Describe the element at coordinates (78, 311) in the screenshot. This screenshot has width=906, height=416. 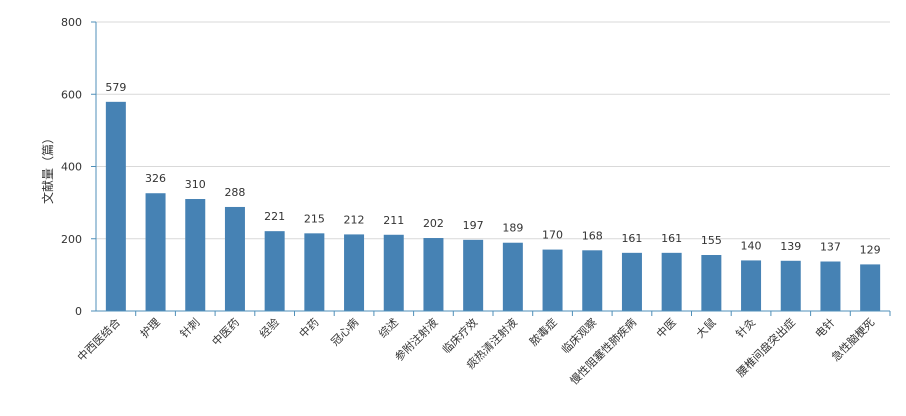
I see `y-tick-label: 0` at that location.